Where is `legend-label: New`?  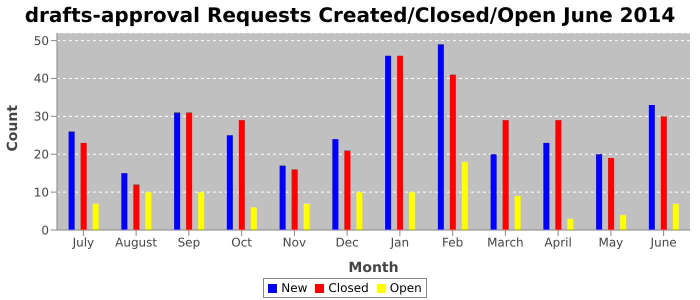 legend-label: New is located at coordinates (294, 288).